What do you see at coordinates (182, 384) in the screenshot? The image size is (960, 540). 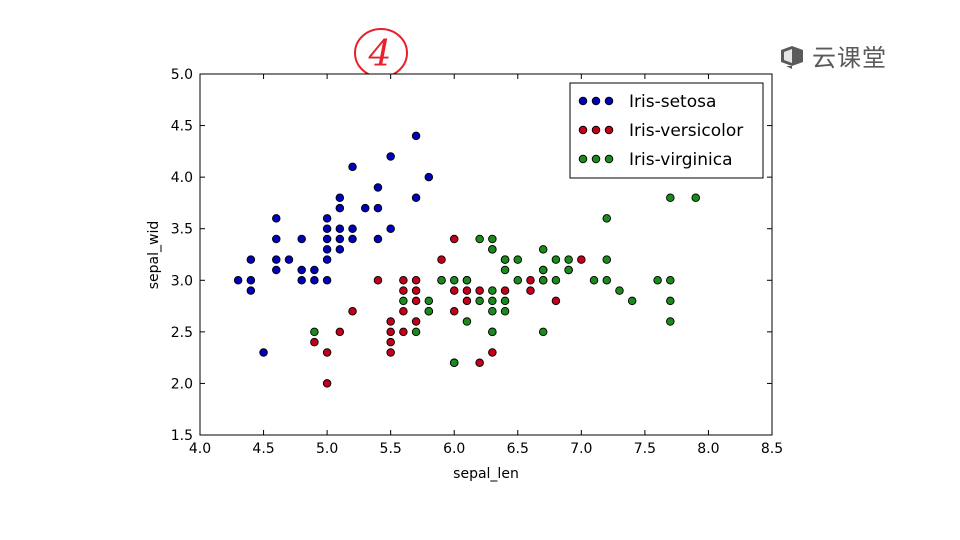 I see `y-tick-label: 2.0` at bounding box center [182, 384].